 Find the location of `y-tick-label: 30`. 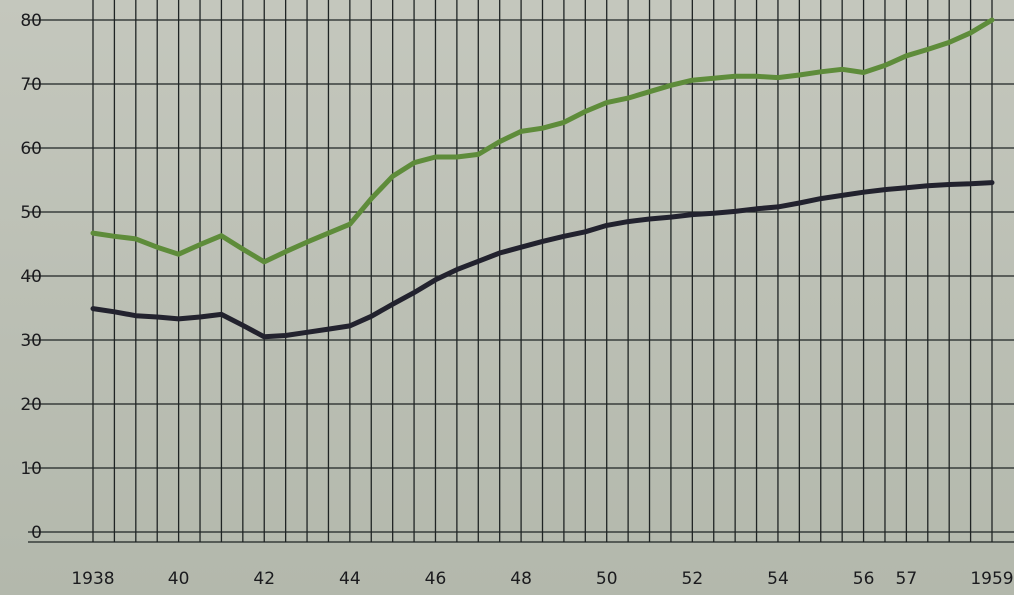

y-tick-label: 30 is located at coordinates (31, 341).